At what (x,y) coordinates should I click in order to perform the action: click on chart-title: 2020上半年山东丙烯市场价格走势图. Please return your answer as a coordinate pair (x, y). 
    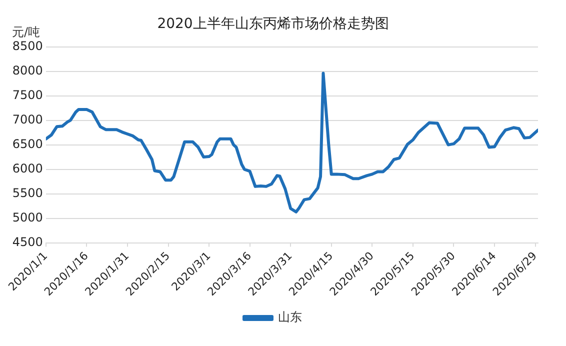
    Looking at the image, I should click on (273, 24).